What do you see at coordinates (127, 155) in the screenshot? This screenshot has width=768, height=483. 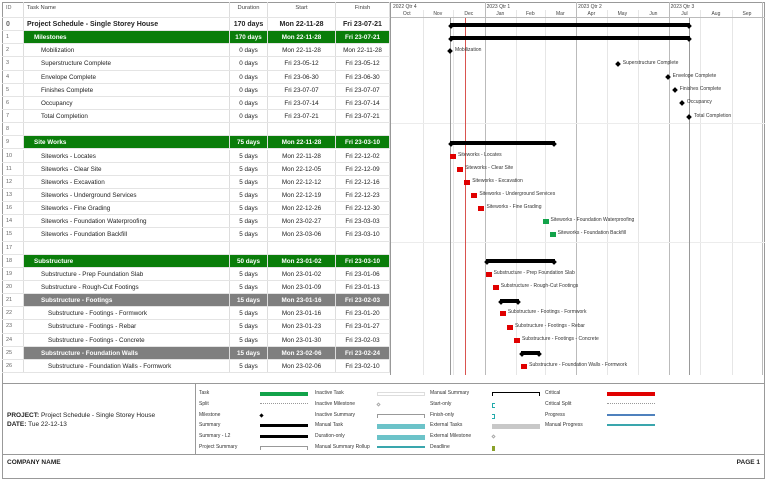 I see `task-name: Siteworks - Locates` at bounding box center [127, 155].